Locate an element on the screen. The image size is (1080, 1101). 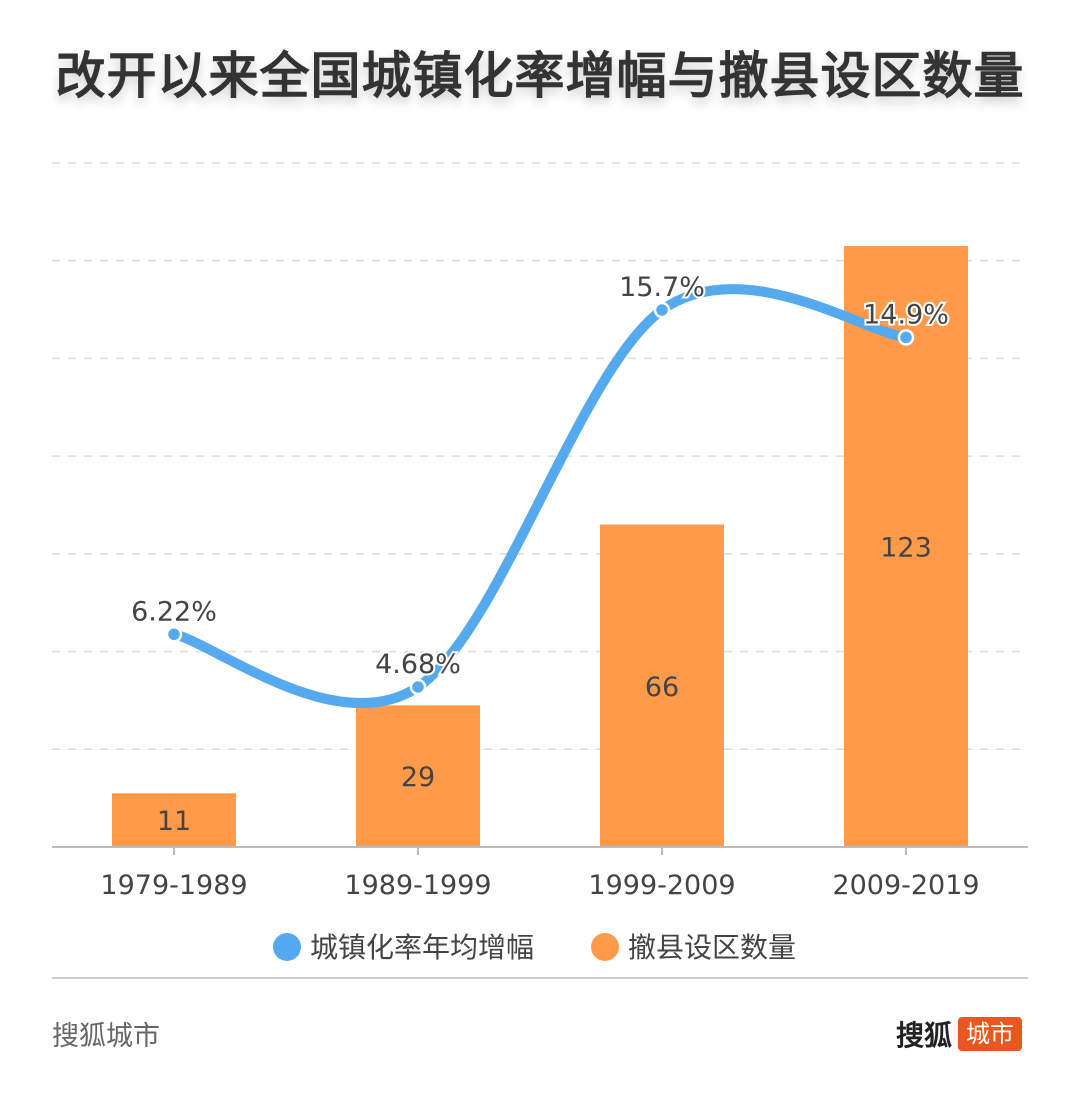
source-label: 搜狐城市 is located at coordinates (106, 1036).